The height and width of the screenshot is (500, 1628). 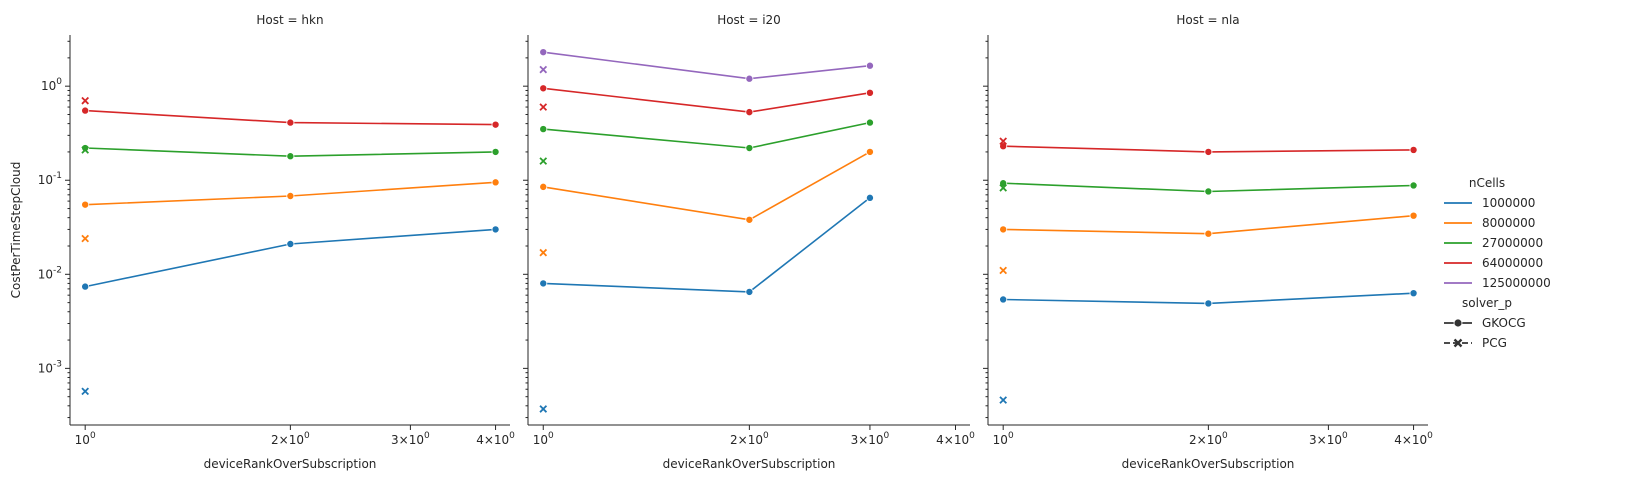 What do you see at coordinates (1508, 223) in the screenshot?
I see `legend-label: 8000000` at bounding box center [1508, 223].